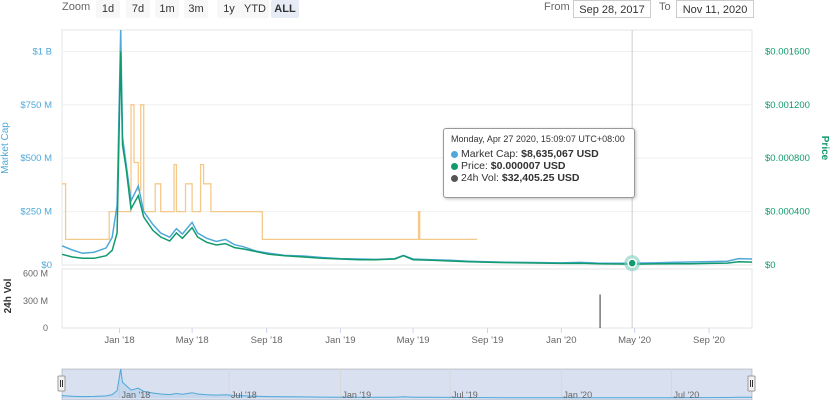  I want to click on tooltip-volume-value: $32,405.25 USD, so click(540, 178).